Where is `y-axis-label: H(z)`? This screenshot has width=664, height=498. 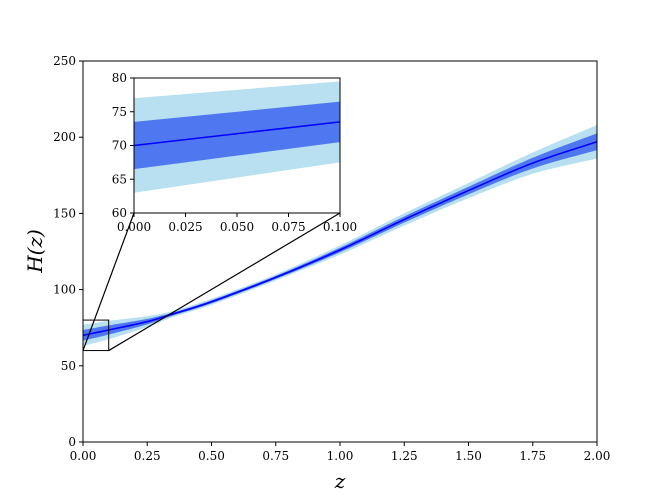 y-axis-label: H(z) is located at coordinates (35, 251).